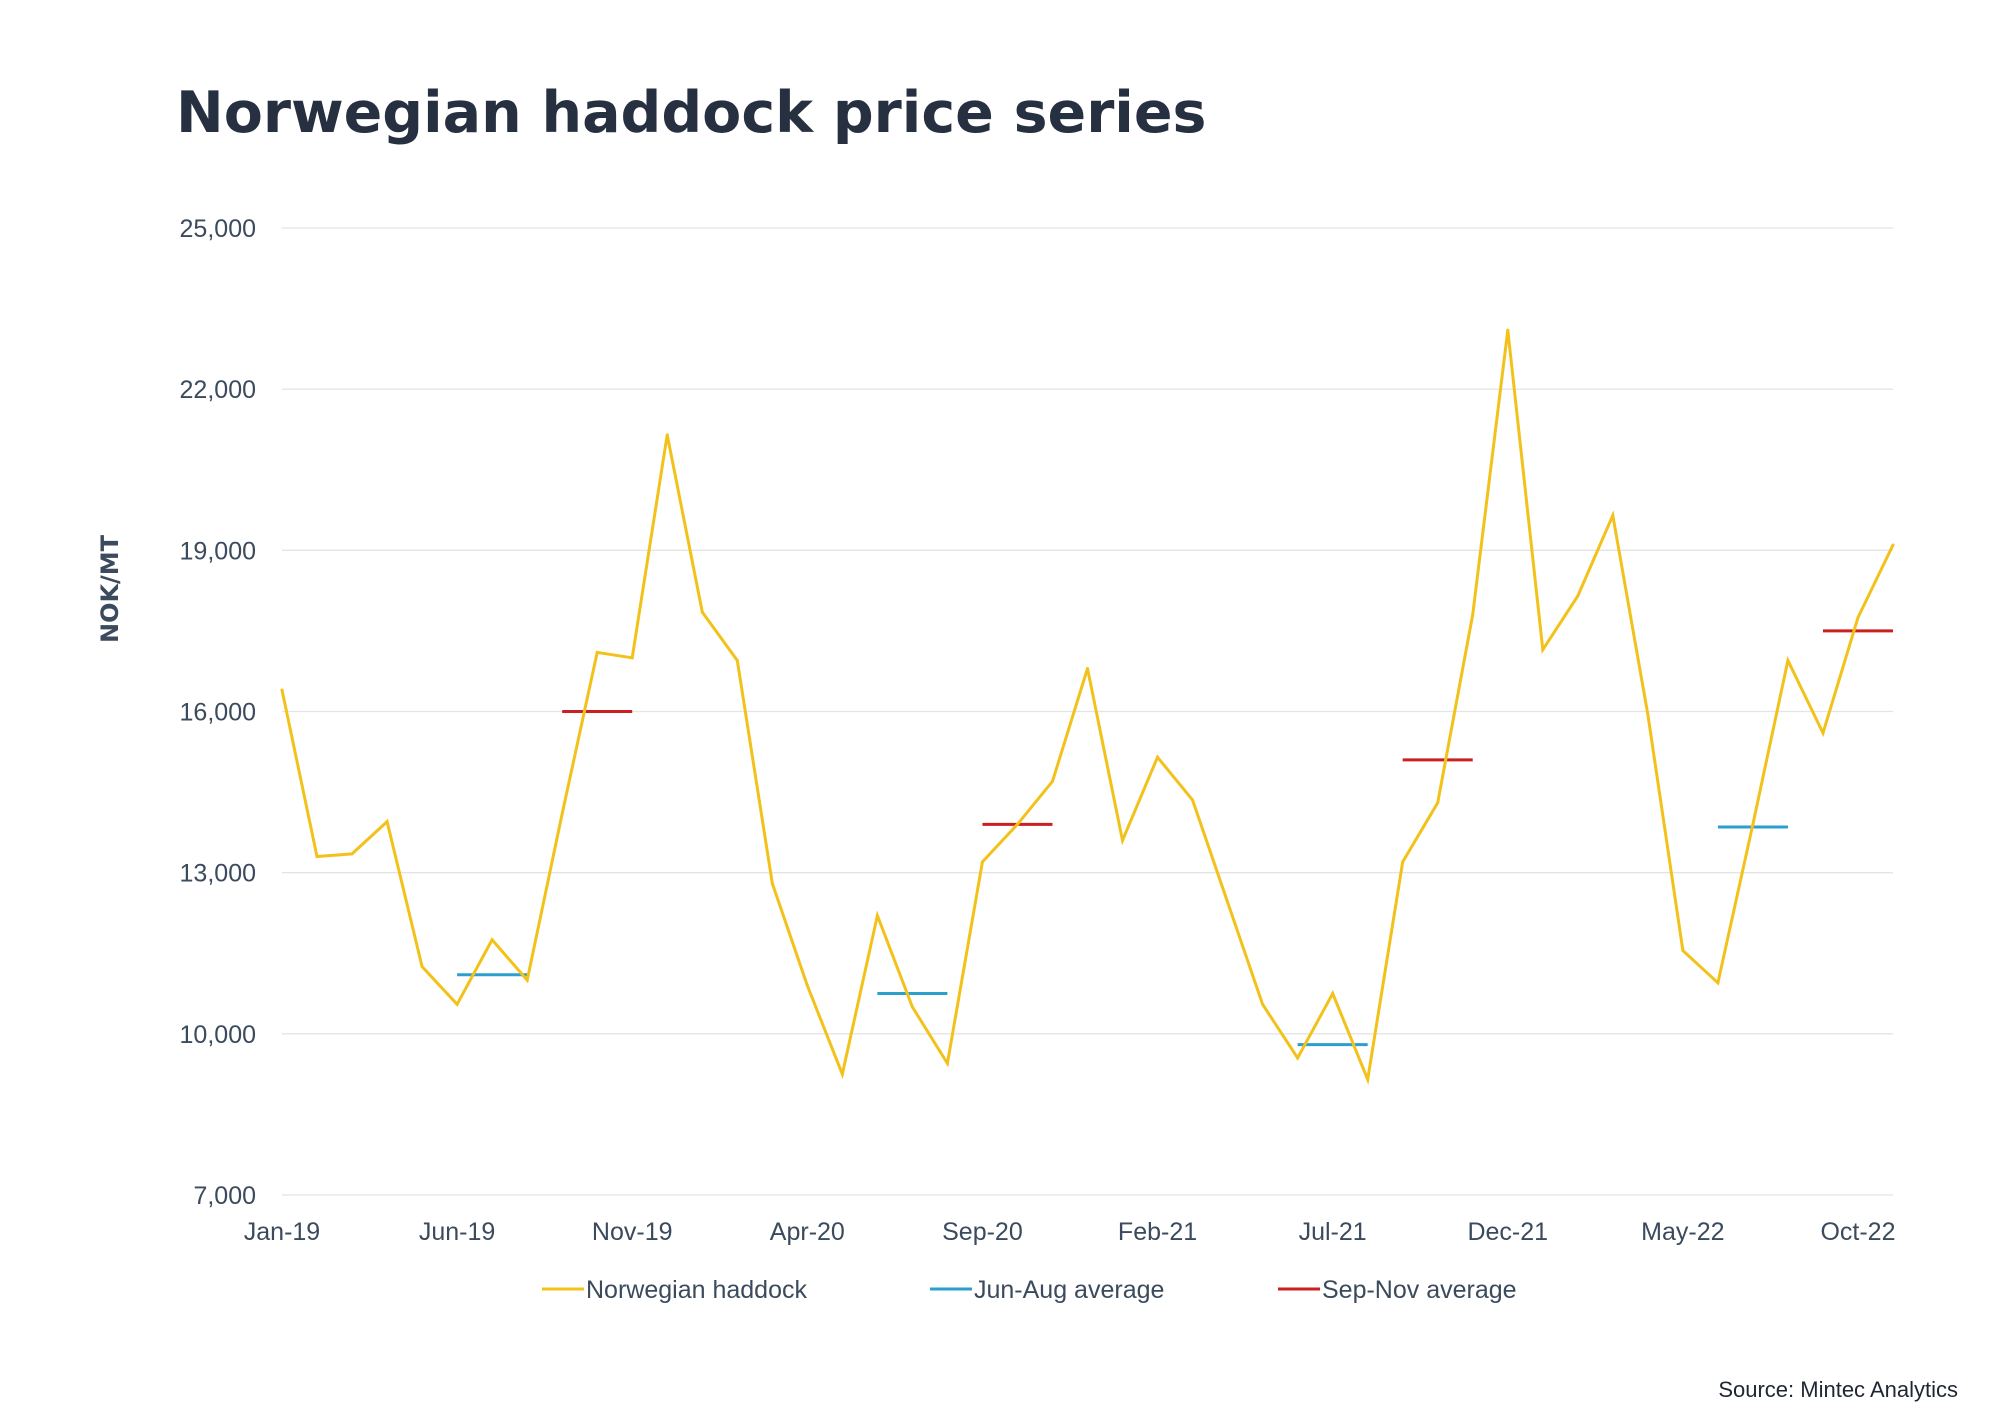  I want to click on legend-item-norwegian-haddock: Norwegian haddock, so click(674, 1290).